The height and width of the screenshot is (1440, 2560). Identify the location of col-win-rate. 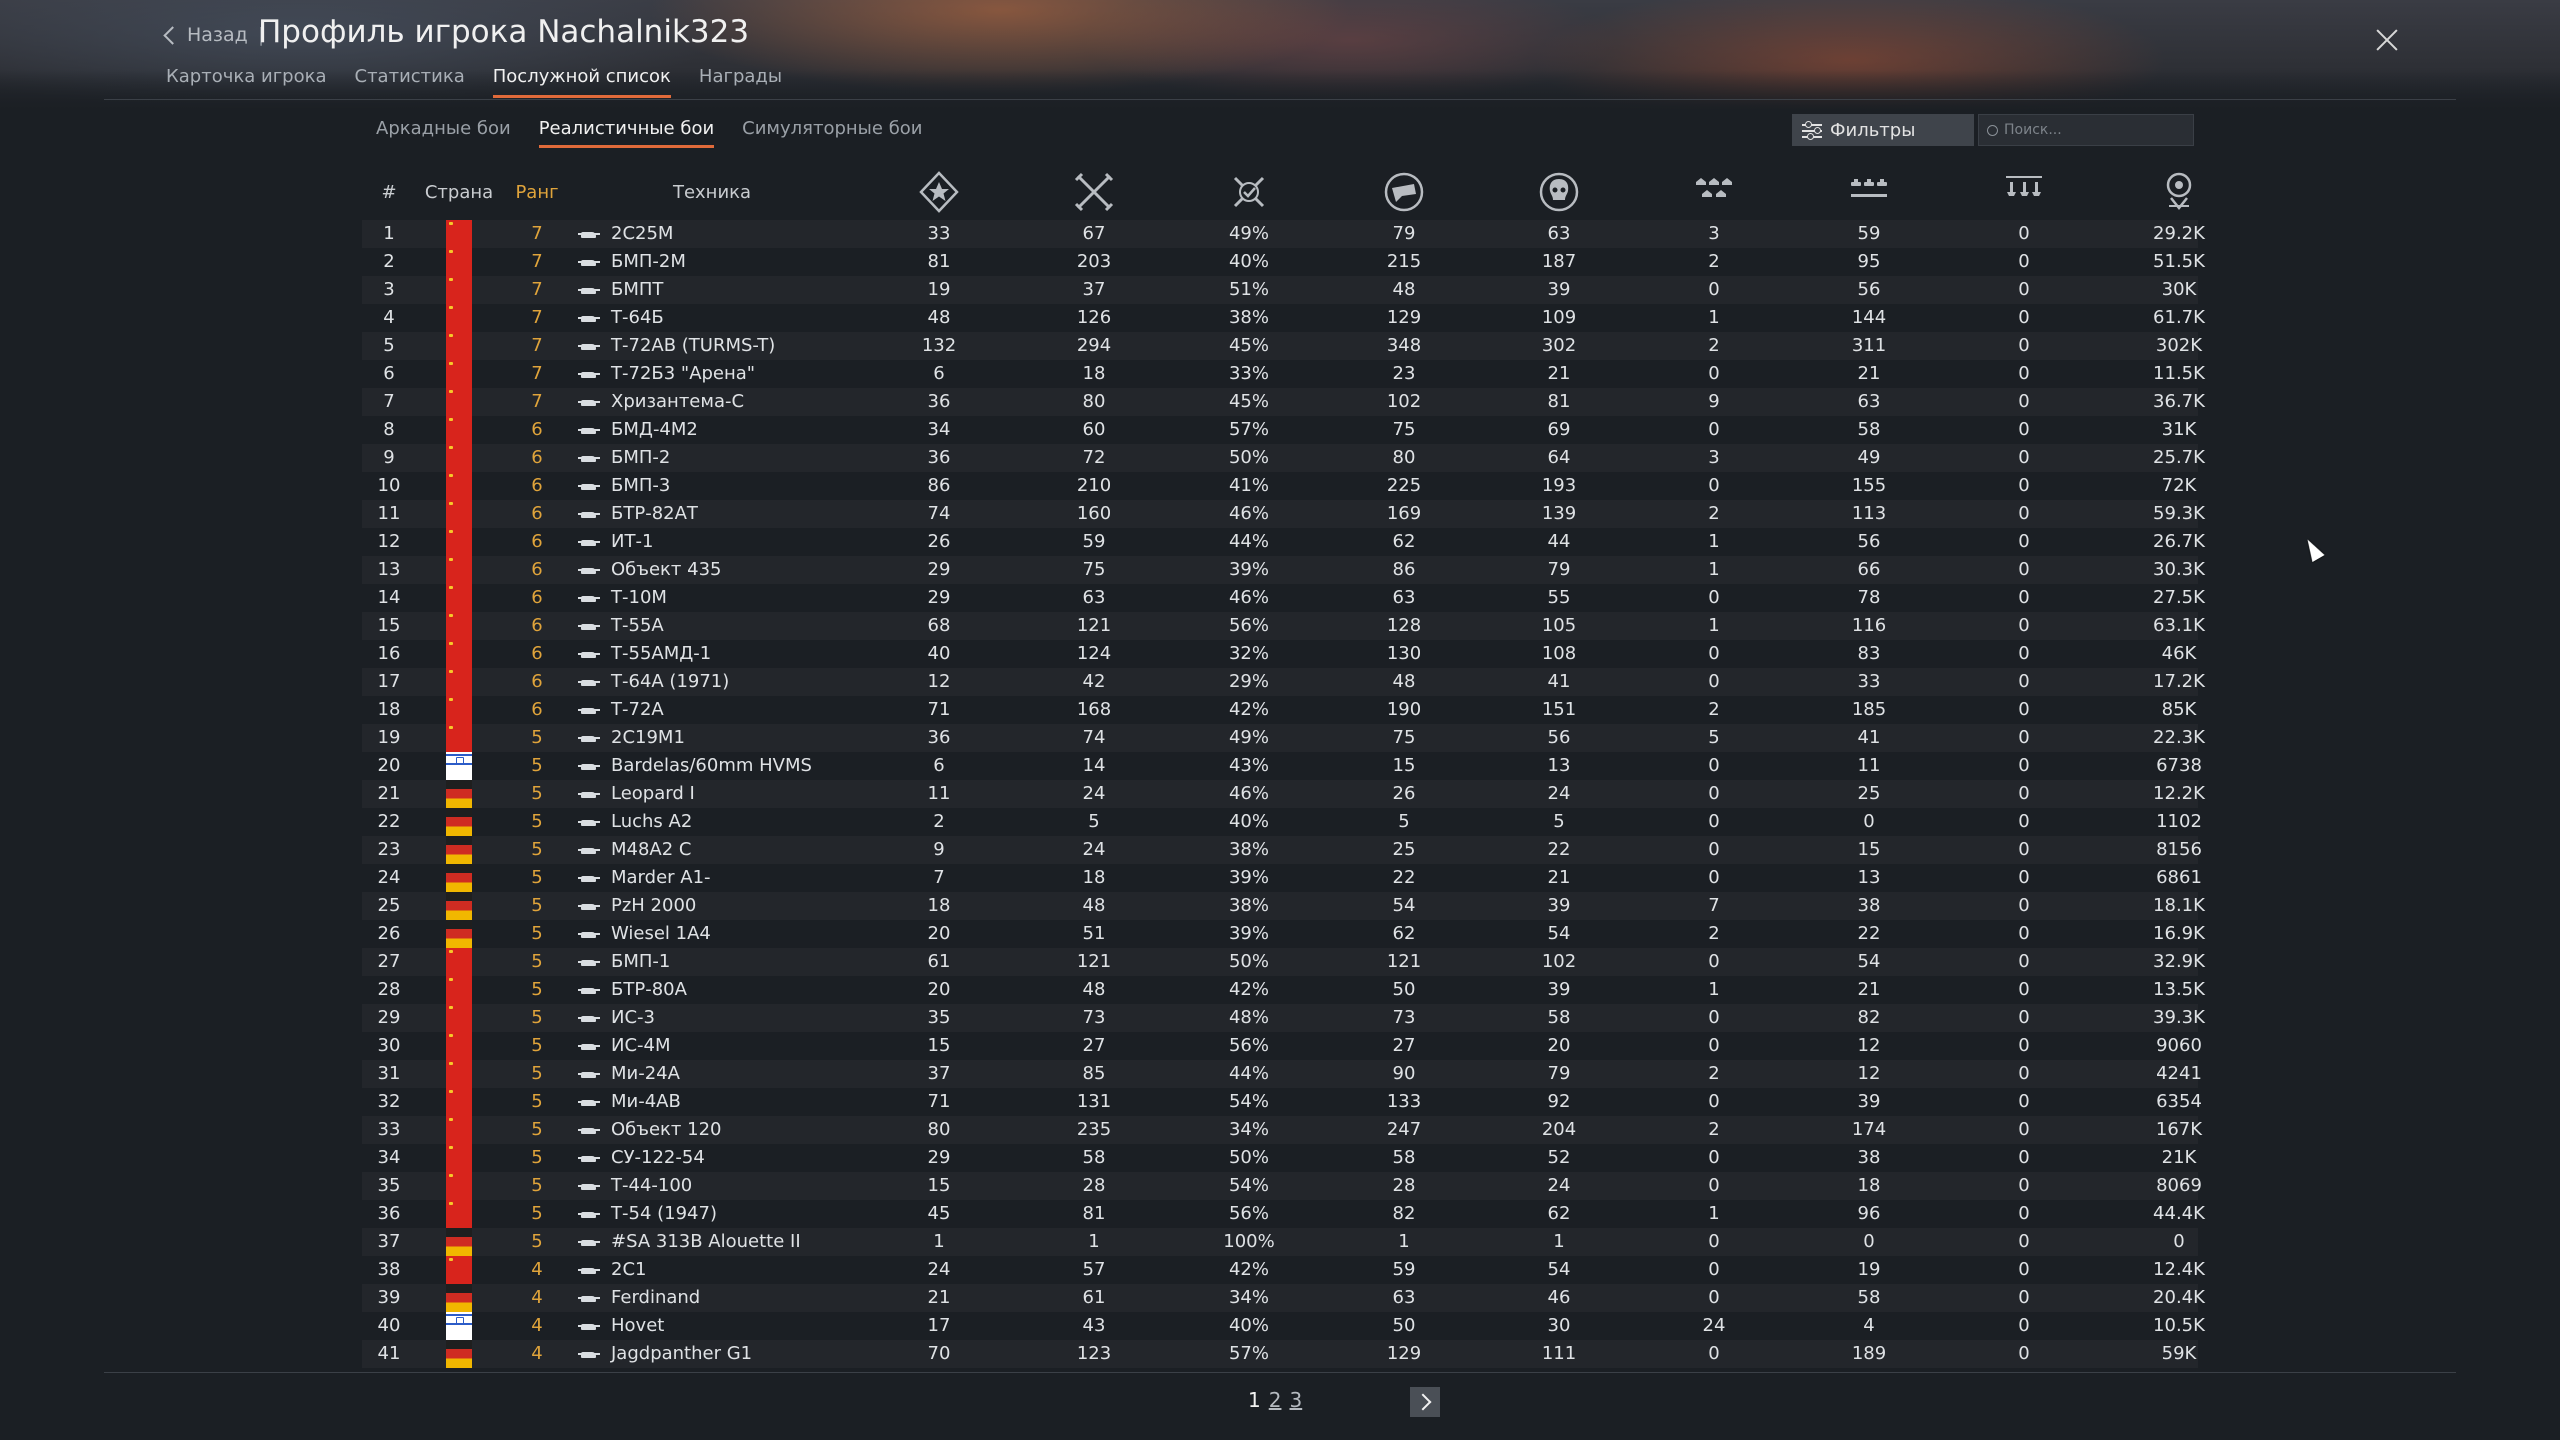
(1249, 192).